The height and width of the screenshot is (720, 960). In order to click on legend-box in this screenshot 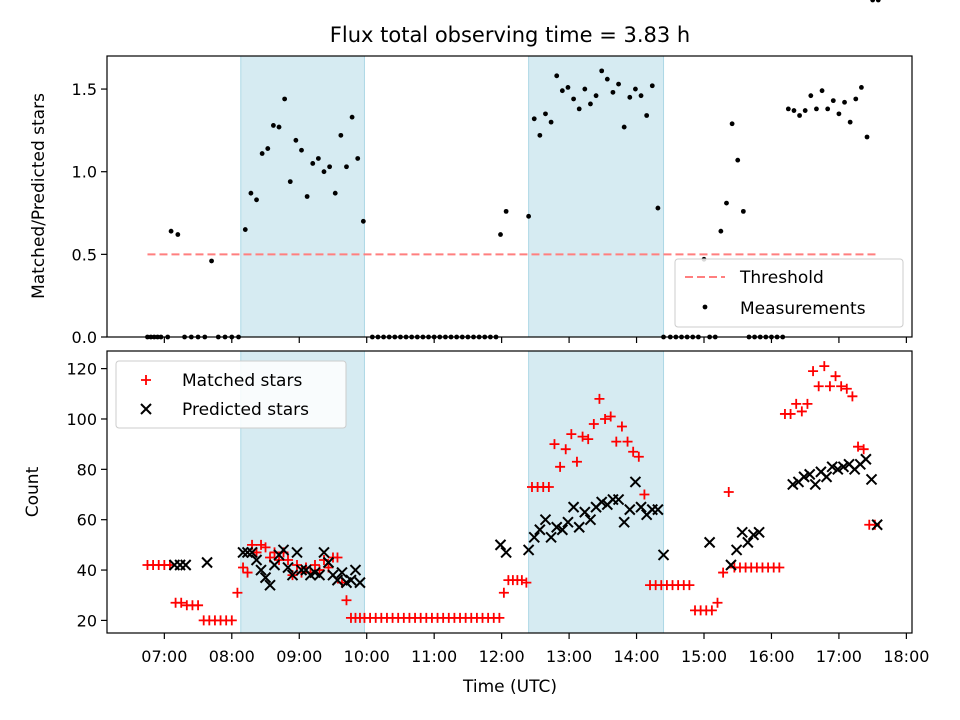, I will do `click(231, 394)`.